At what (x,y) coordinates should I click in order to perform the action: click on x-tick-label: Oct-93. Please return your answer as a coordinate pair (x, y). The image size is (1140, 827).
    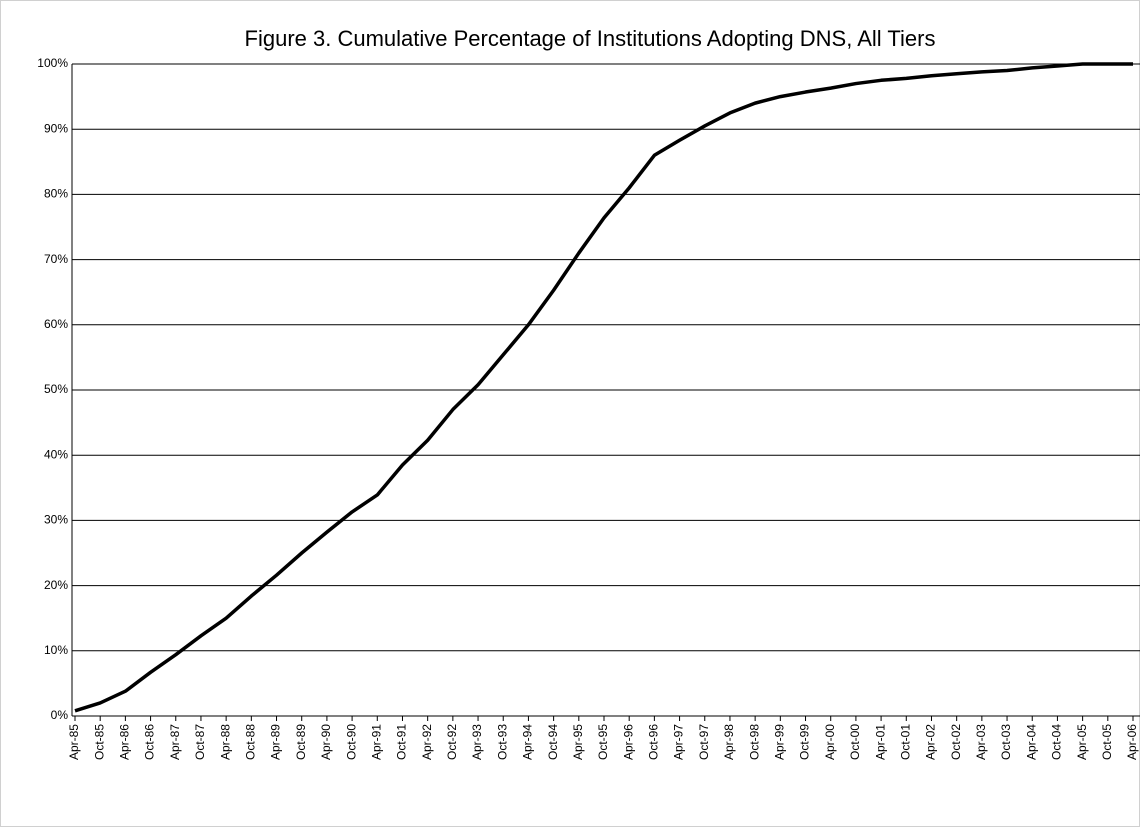
    Looking at the image, I should click on (502, 742).